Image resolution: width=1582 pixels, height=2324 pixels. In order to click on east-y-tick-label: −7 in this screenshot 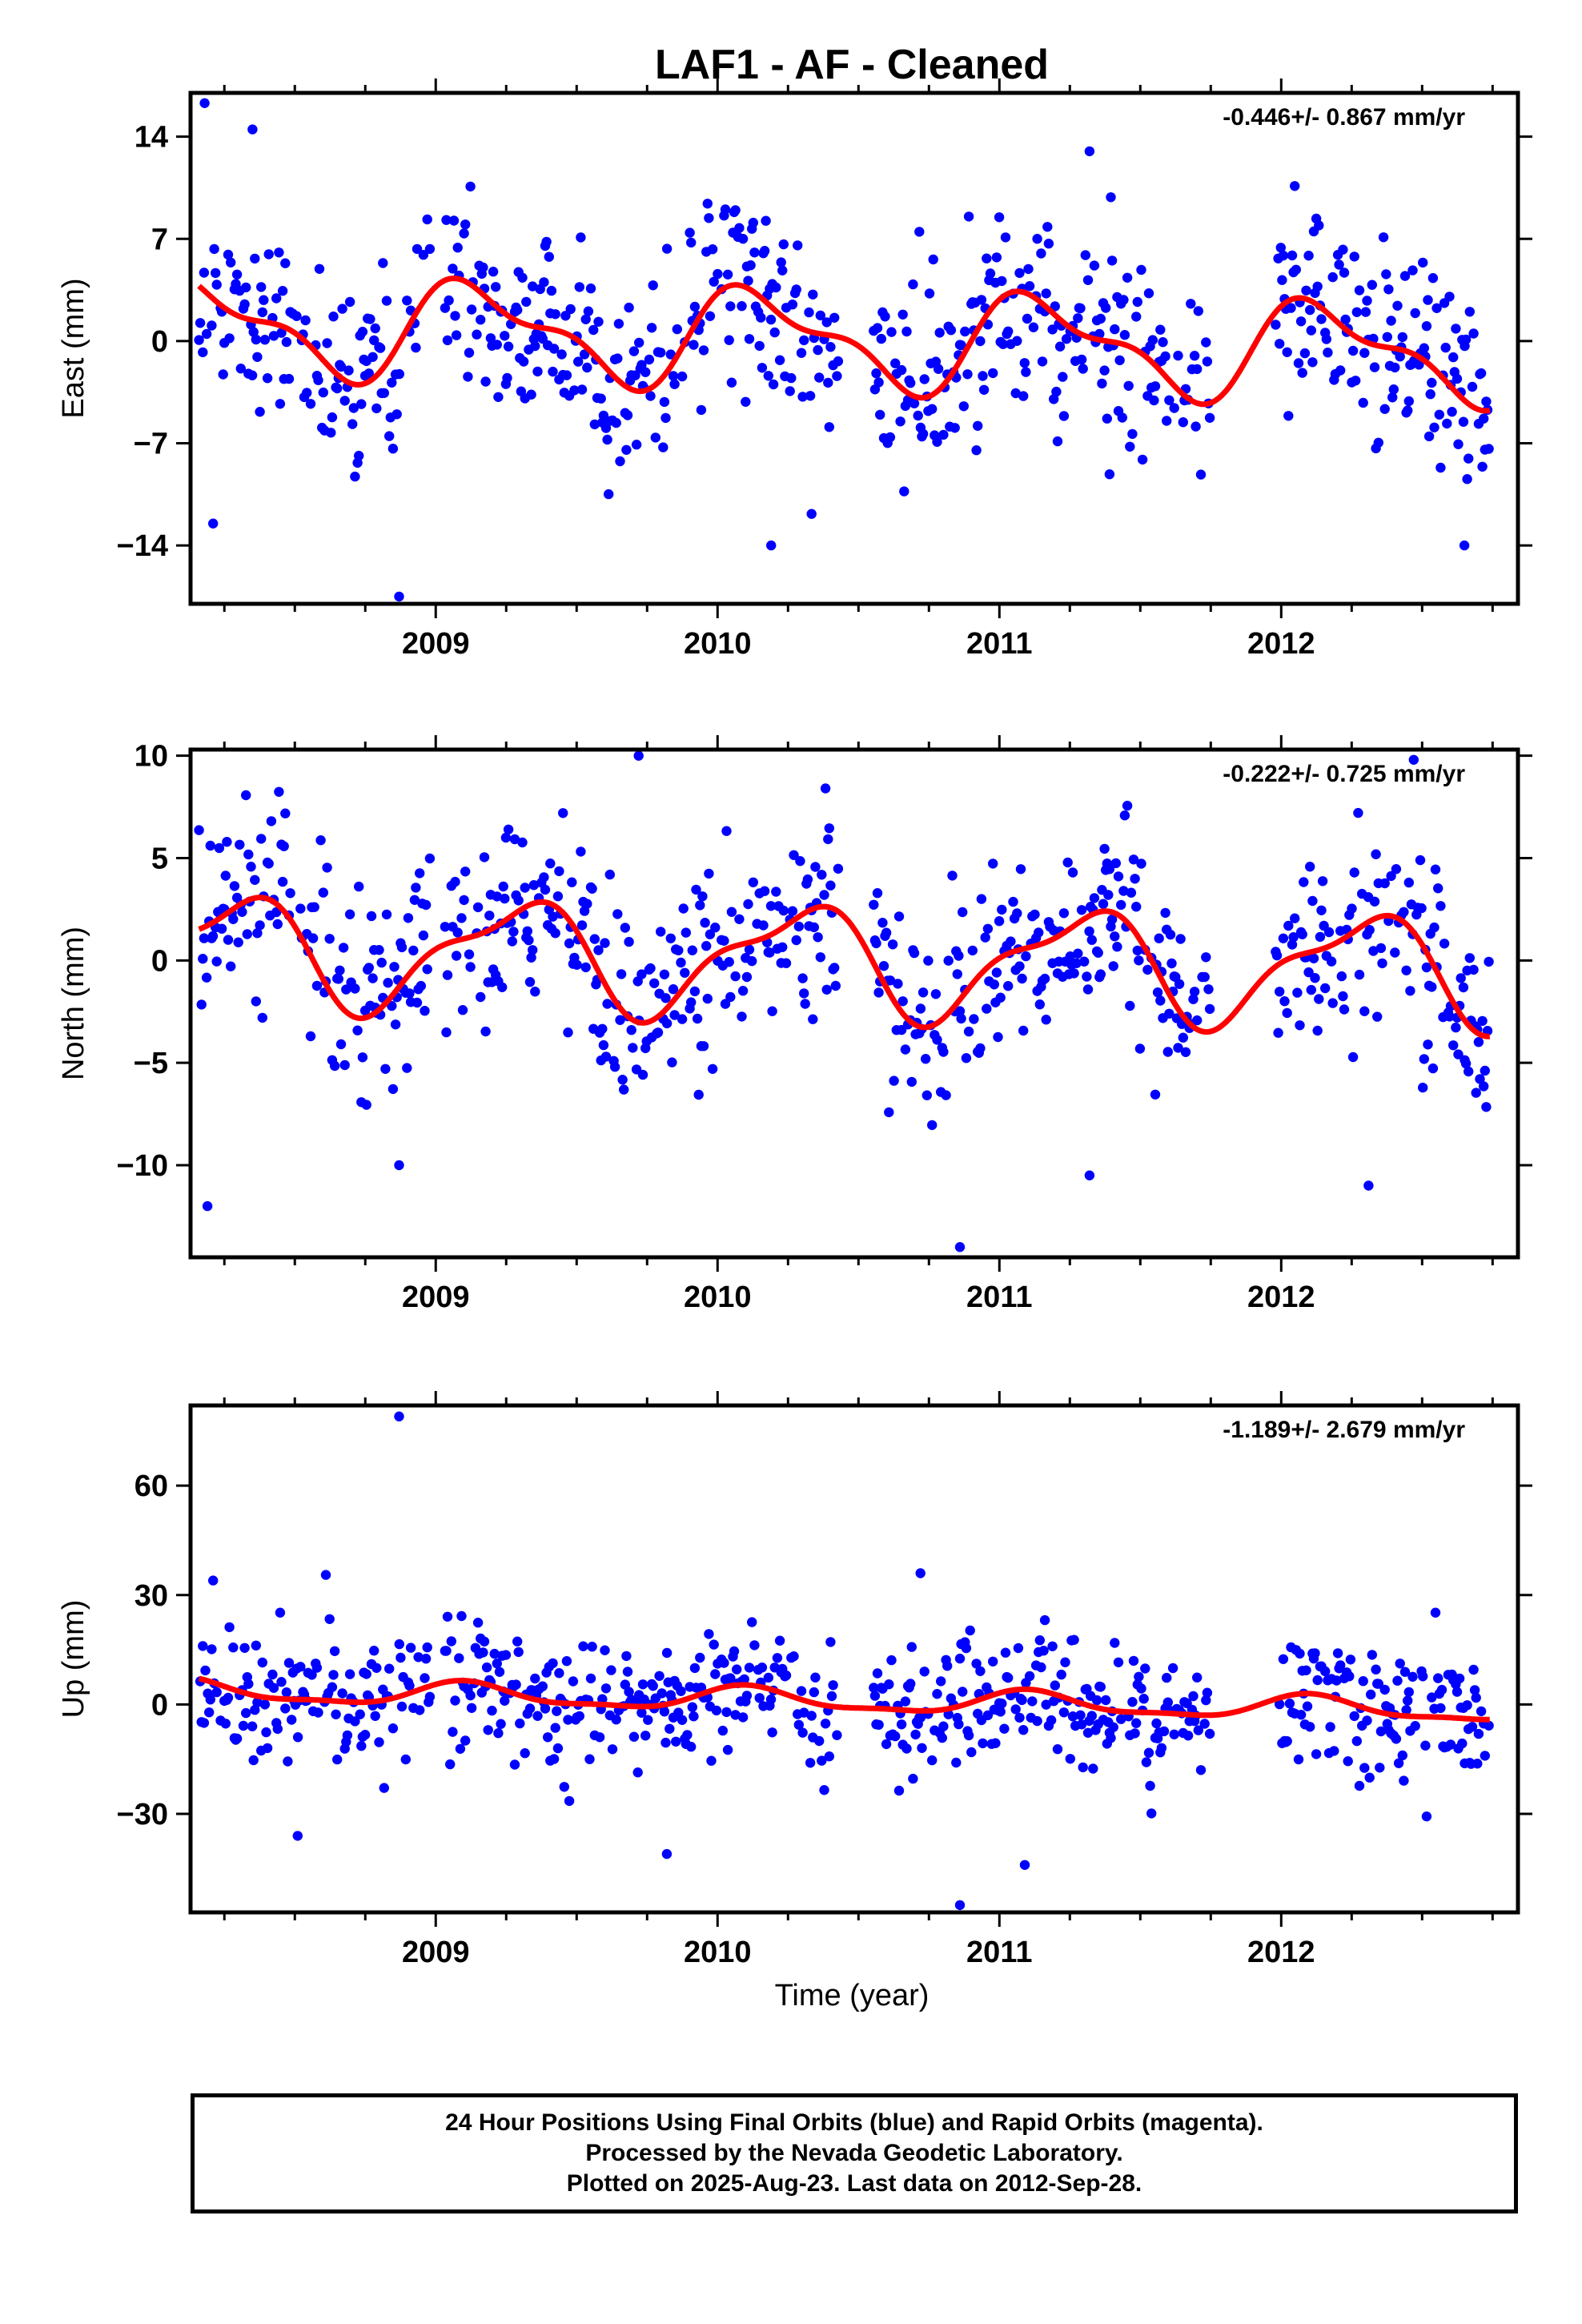, I will do `click(151, 443)`.